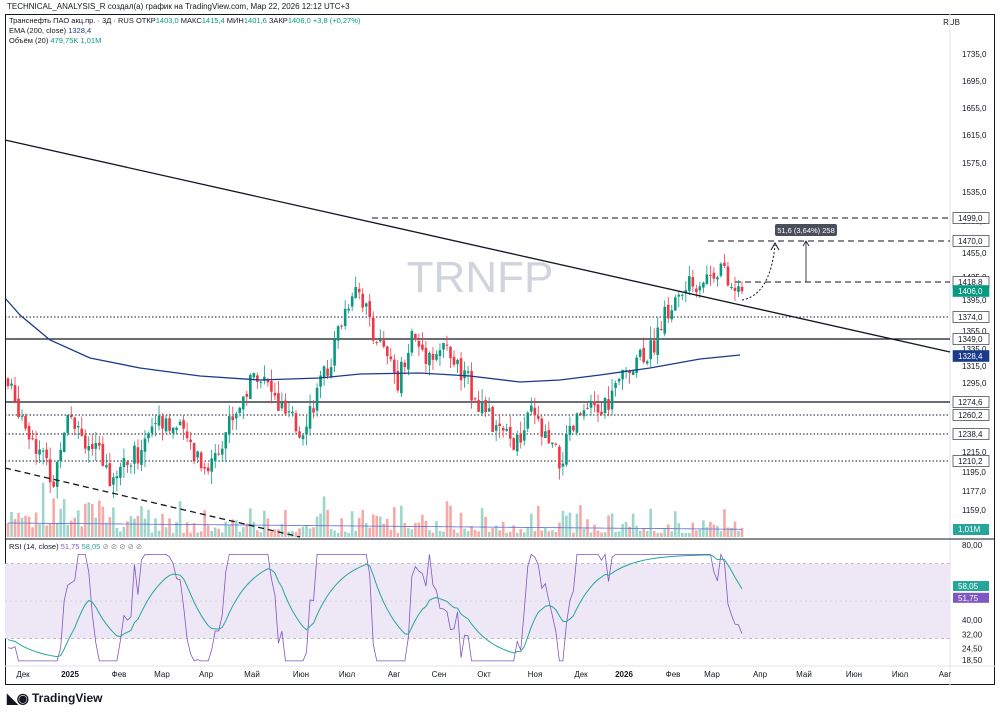 Image resolution: width=1000 pixels, height=713 pixels. What do you see at coordinates (974, 491) in the screenshot?
I see `price-tick-label: 1177,0` at bounding box center [974, 491].